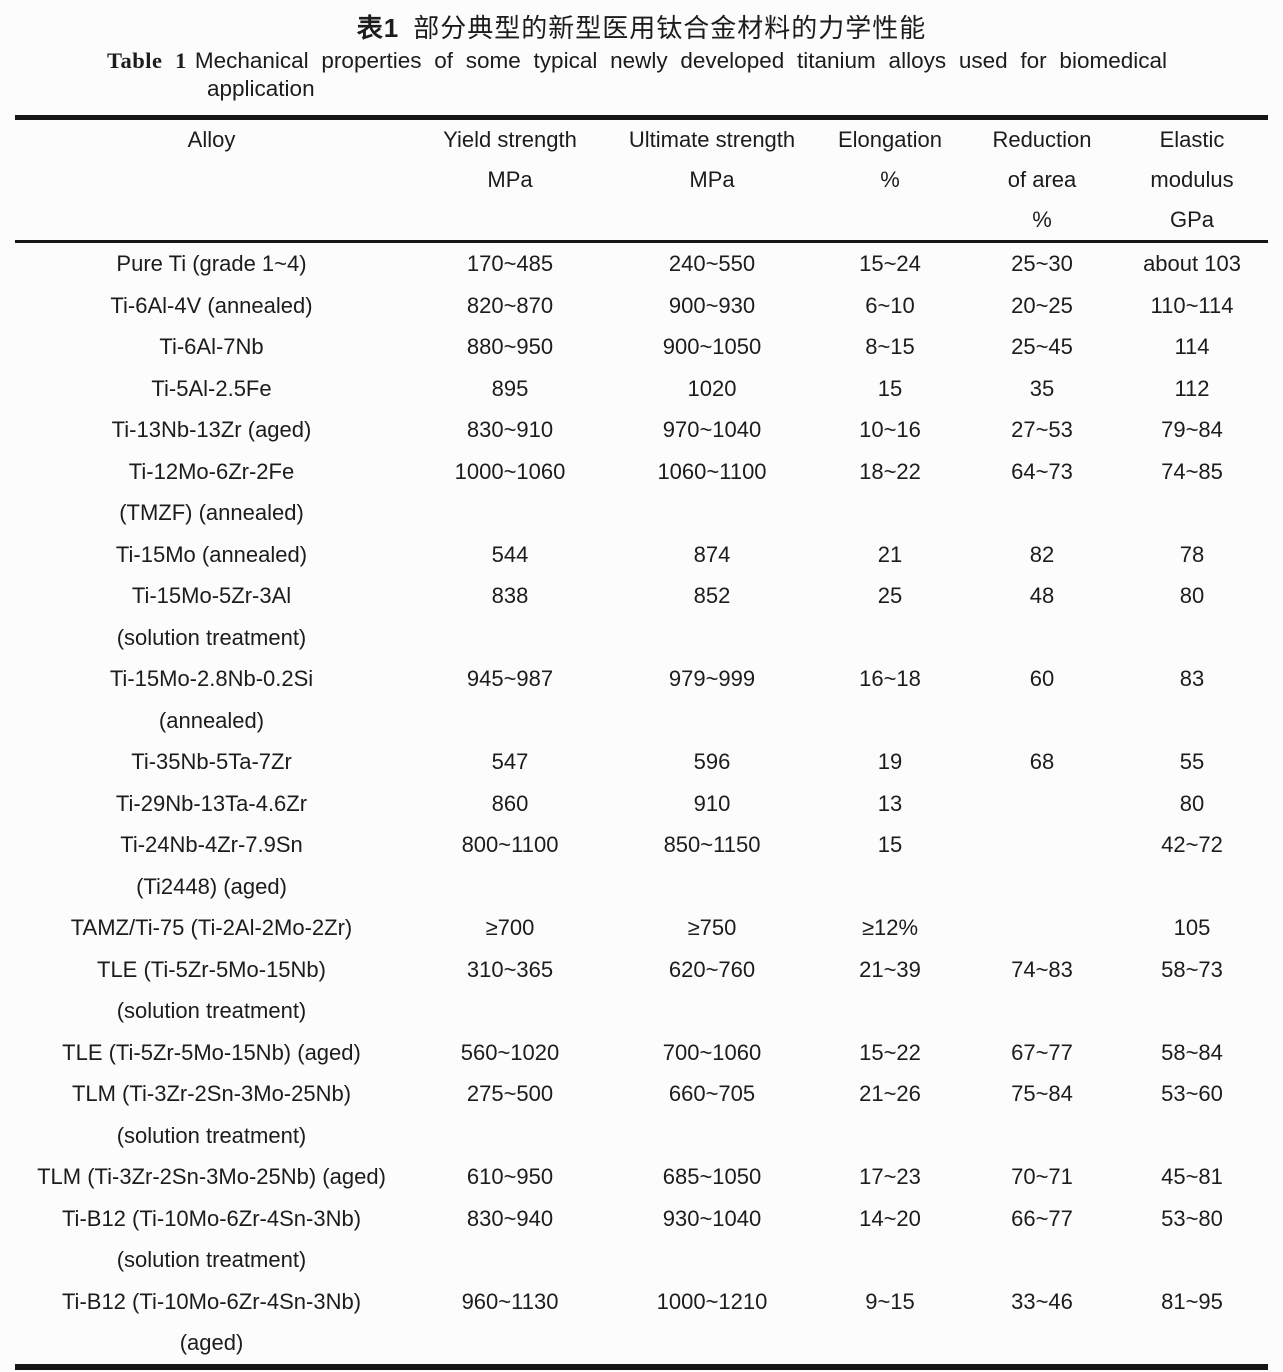  I want to click on value-elongation: 19, so click(890, 761).